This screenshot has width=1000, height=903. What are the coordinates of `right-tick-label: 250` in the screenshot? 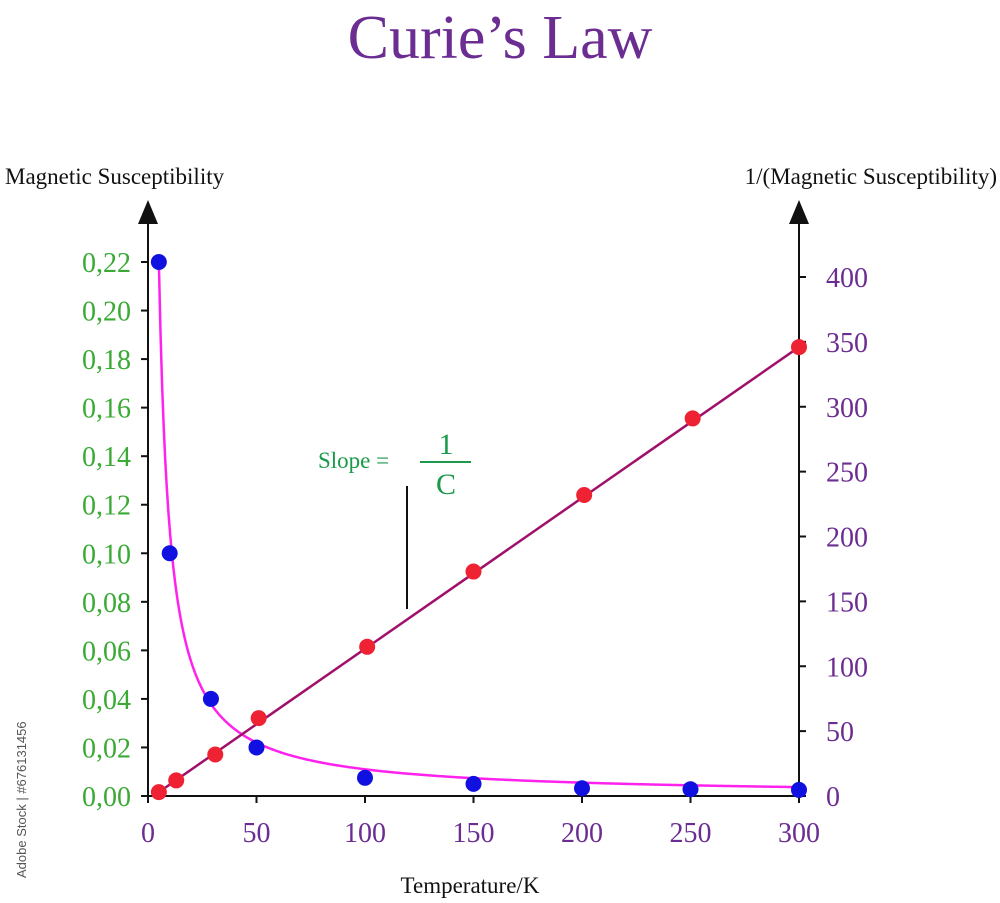 It's located at (847, 473).